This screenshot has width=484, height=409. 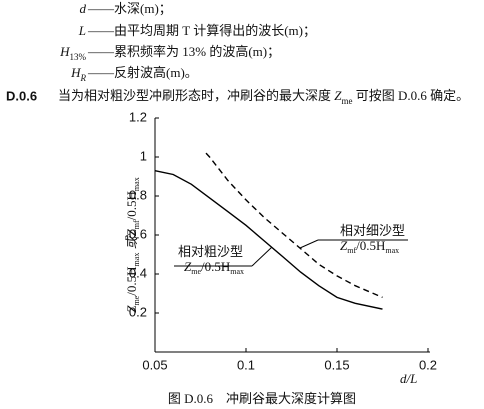 What do you see at coordinates (129, 9) in the screenshot?
I see `definition: ——水深(m)；` at bounding box center [129, 9].